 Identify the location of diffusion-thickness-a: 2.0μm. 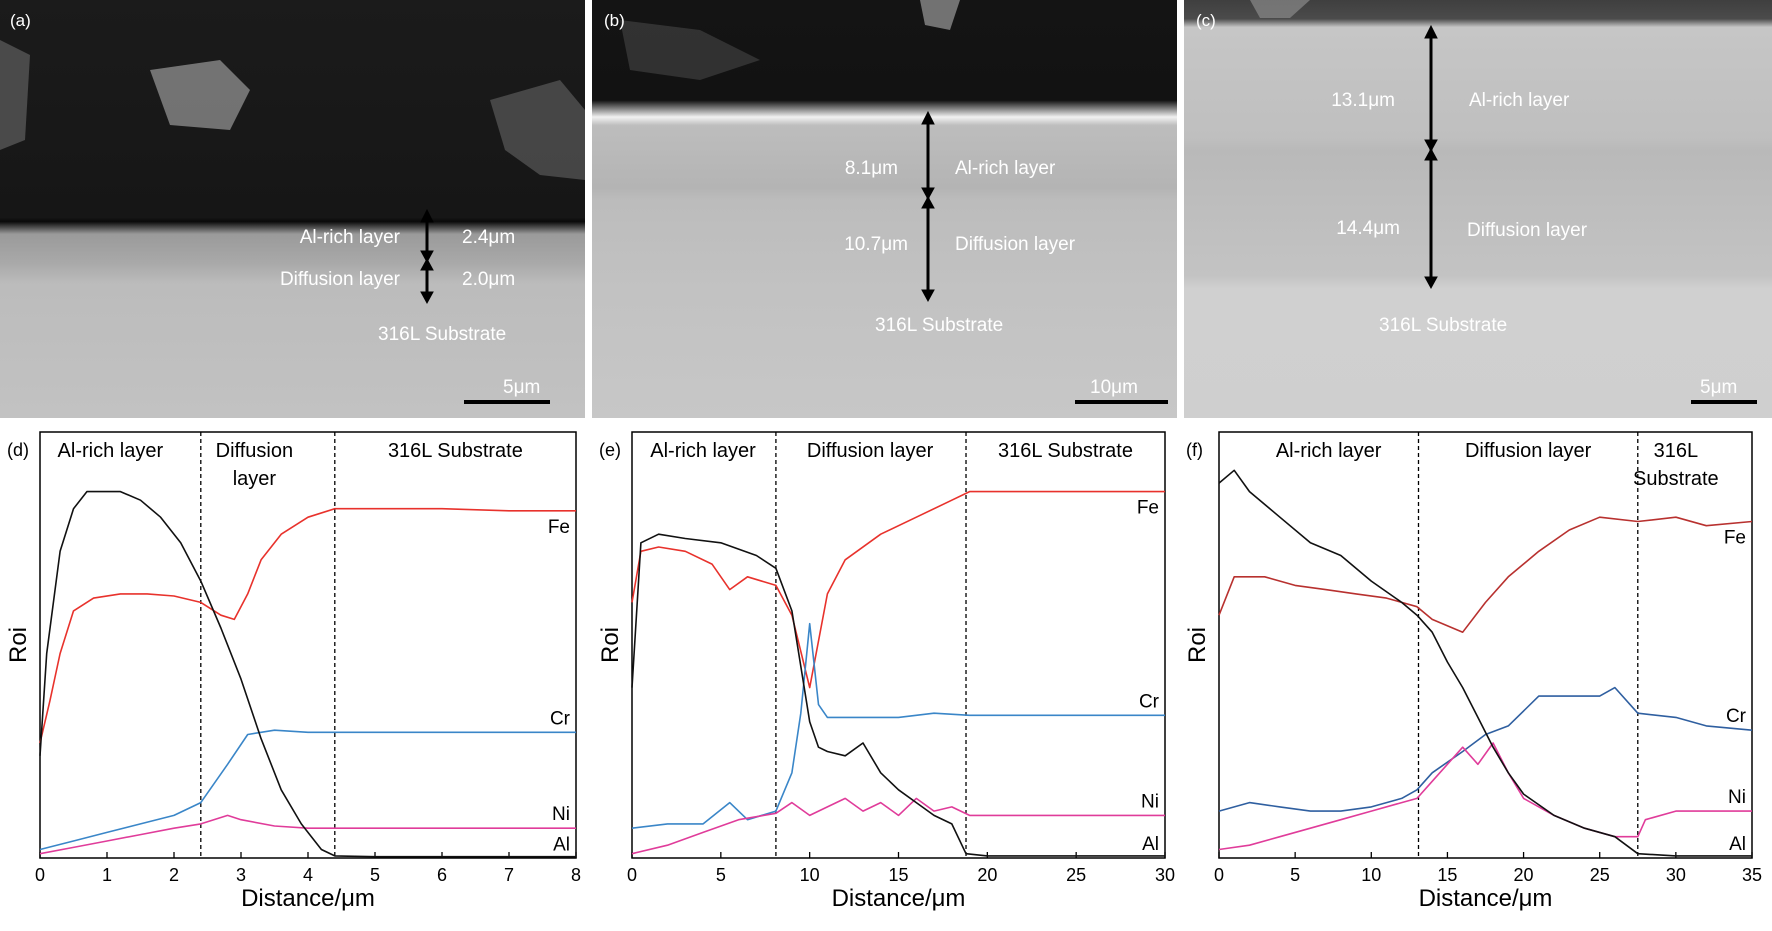
(488, 279).